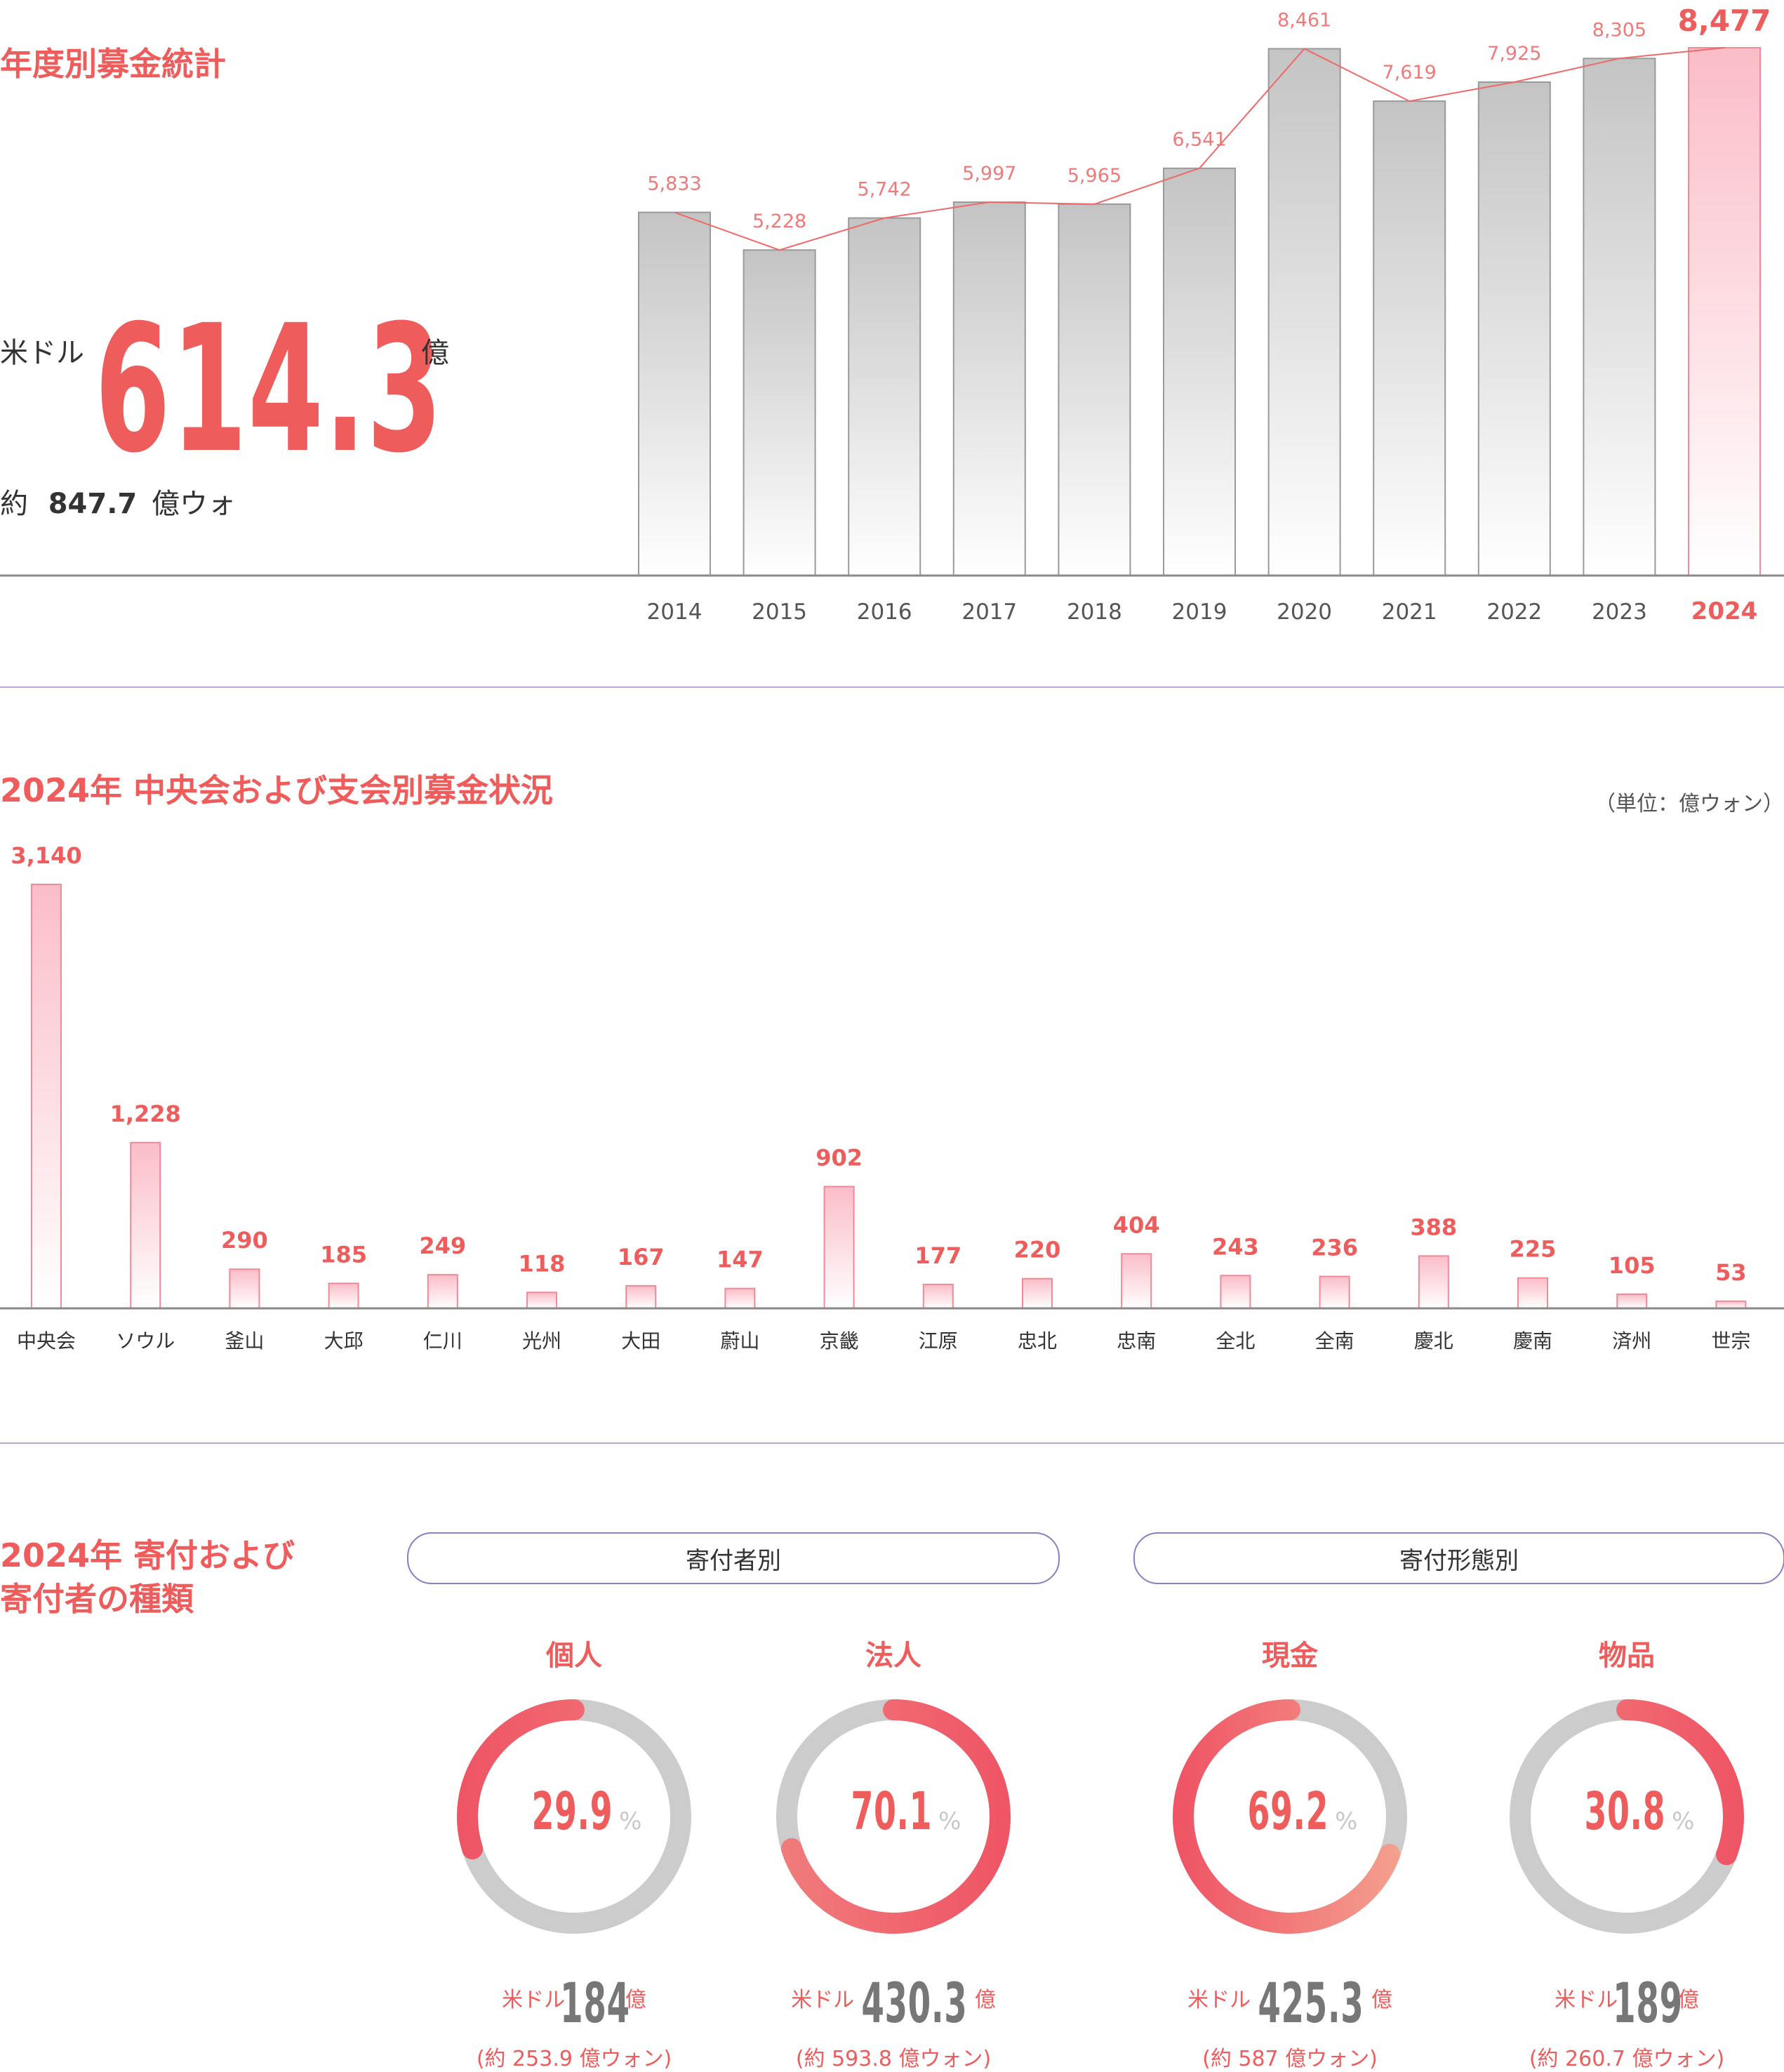 The height and width of the screenshot is (2072, 1784). What do you see at coordinates (1290, 2059) in the screenshot?
I see `donut-krw: (約 587 億ウォン)` at bounding box center [1290, 2059].